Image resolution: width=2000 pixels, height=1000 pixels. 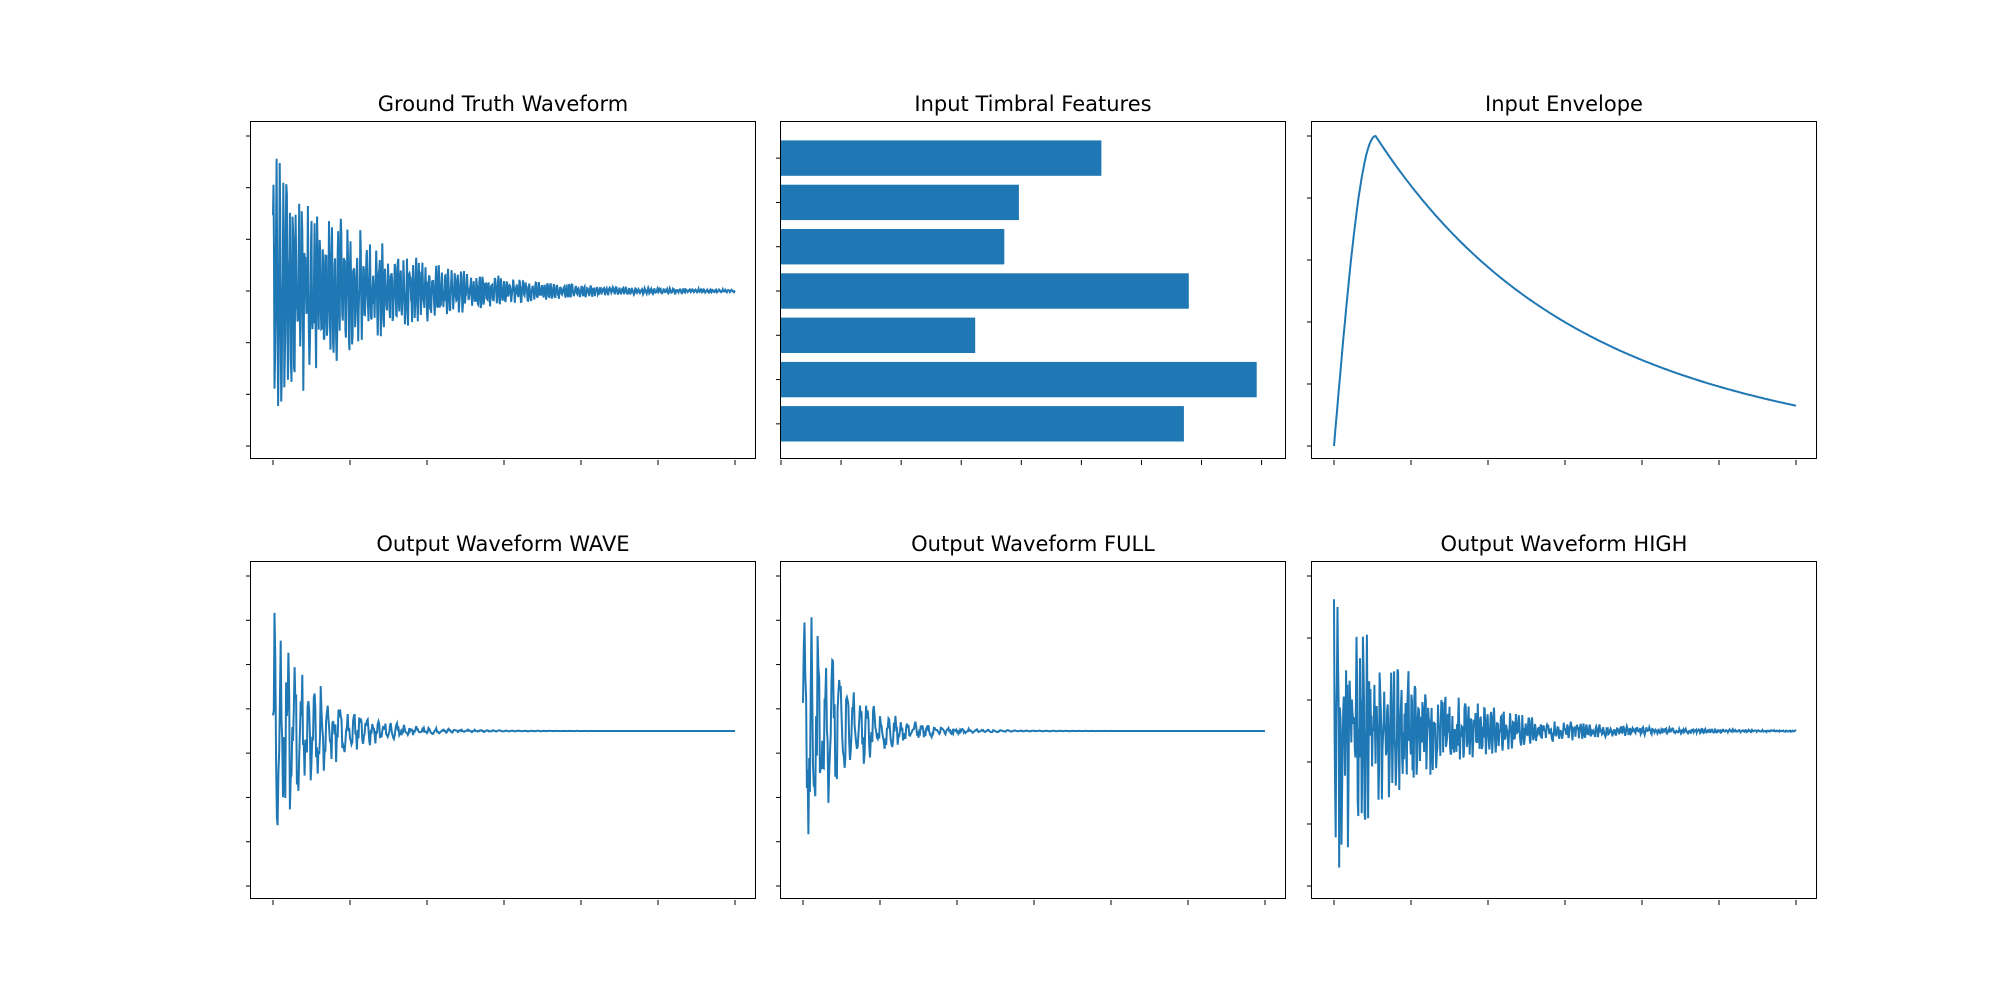 What do you see at coordinates (503, 544) in the screenshot?
I see `chart-title: Output Waveform WAVE` at bounding box center [503, 544].